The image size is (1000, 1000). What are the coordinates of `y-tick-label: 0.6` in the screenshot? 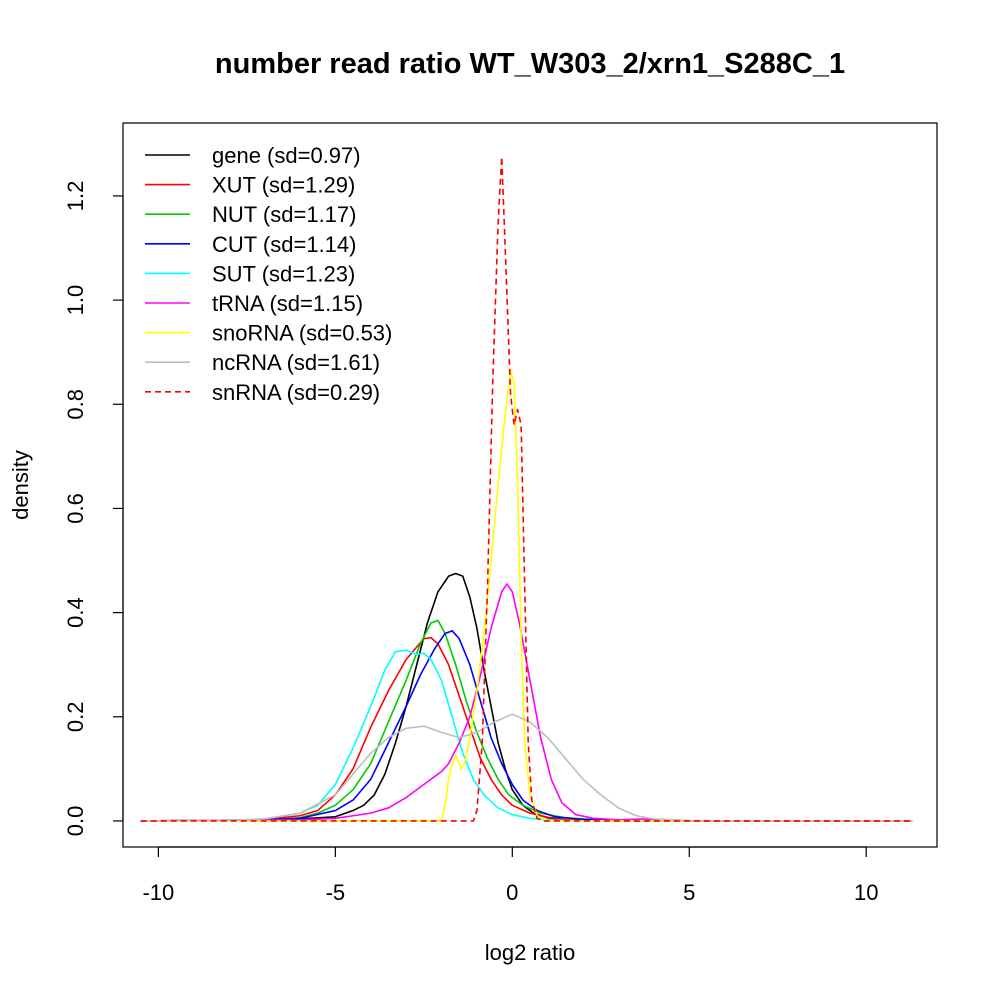 It's located at (75, 508).